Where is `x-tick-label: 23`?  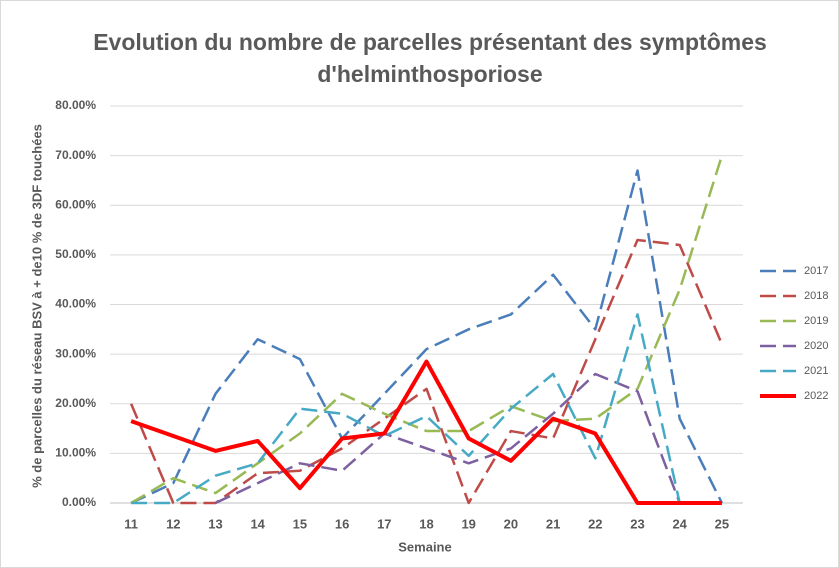
x-tick-label: 23 is located at coordinates (637, 523).